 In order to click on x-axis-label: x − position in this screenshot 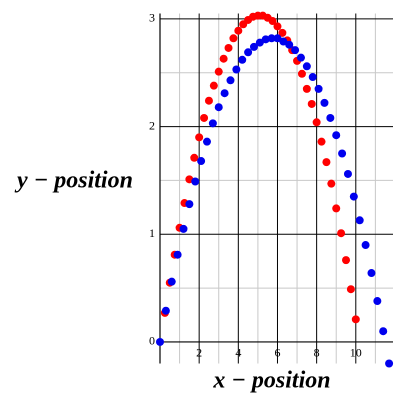, I will do `click(271, 381)`.